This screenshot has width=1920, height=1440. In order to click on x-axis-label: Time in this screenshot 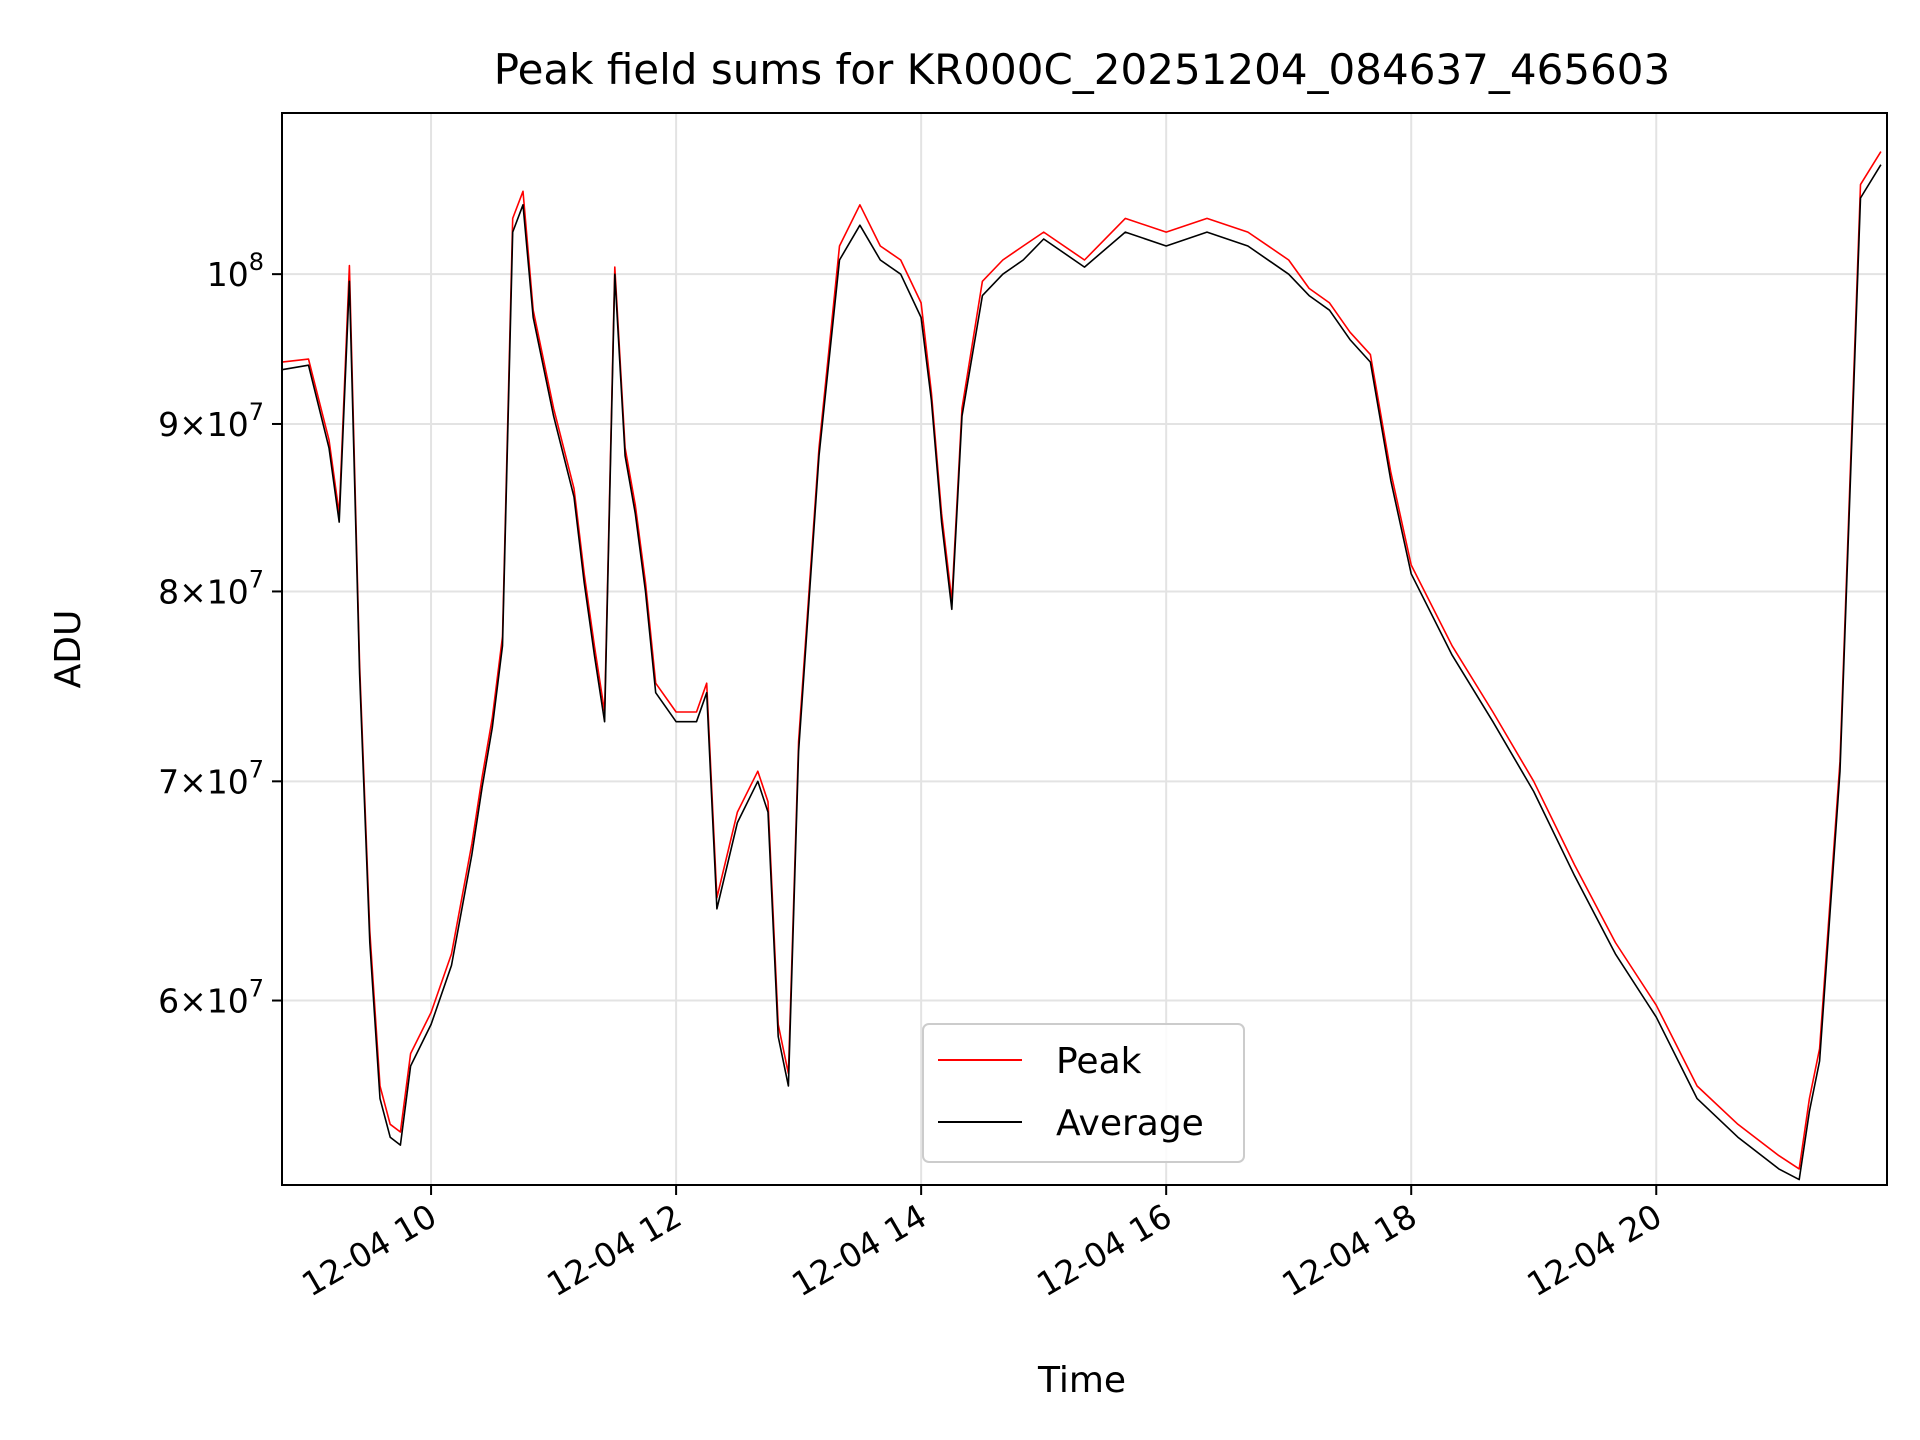, I will do `click(1081, 1380)`.